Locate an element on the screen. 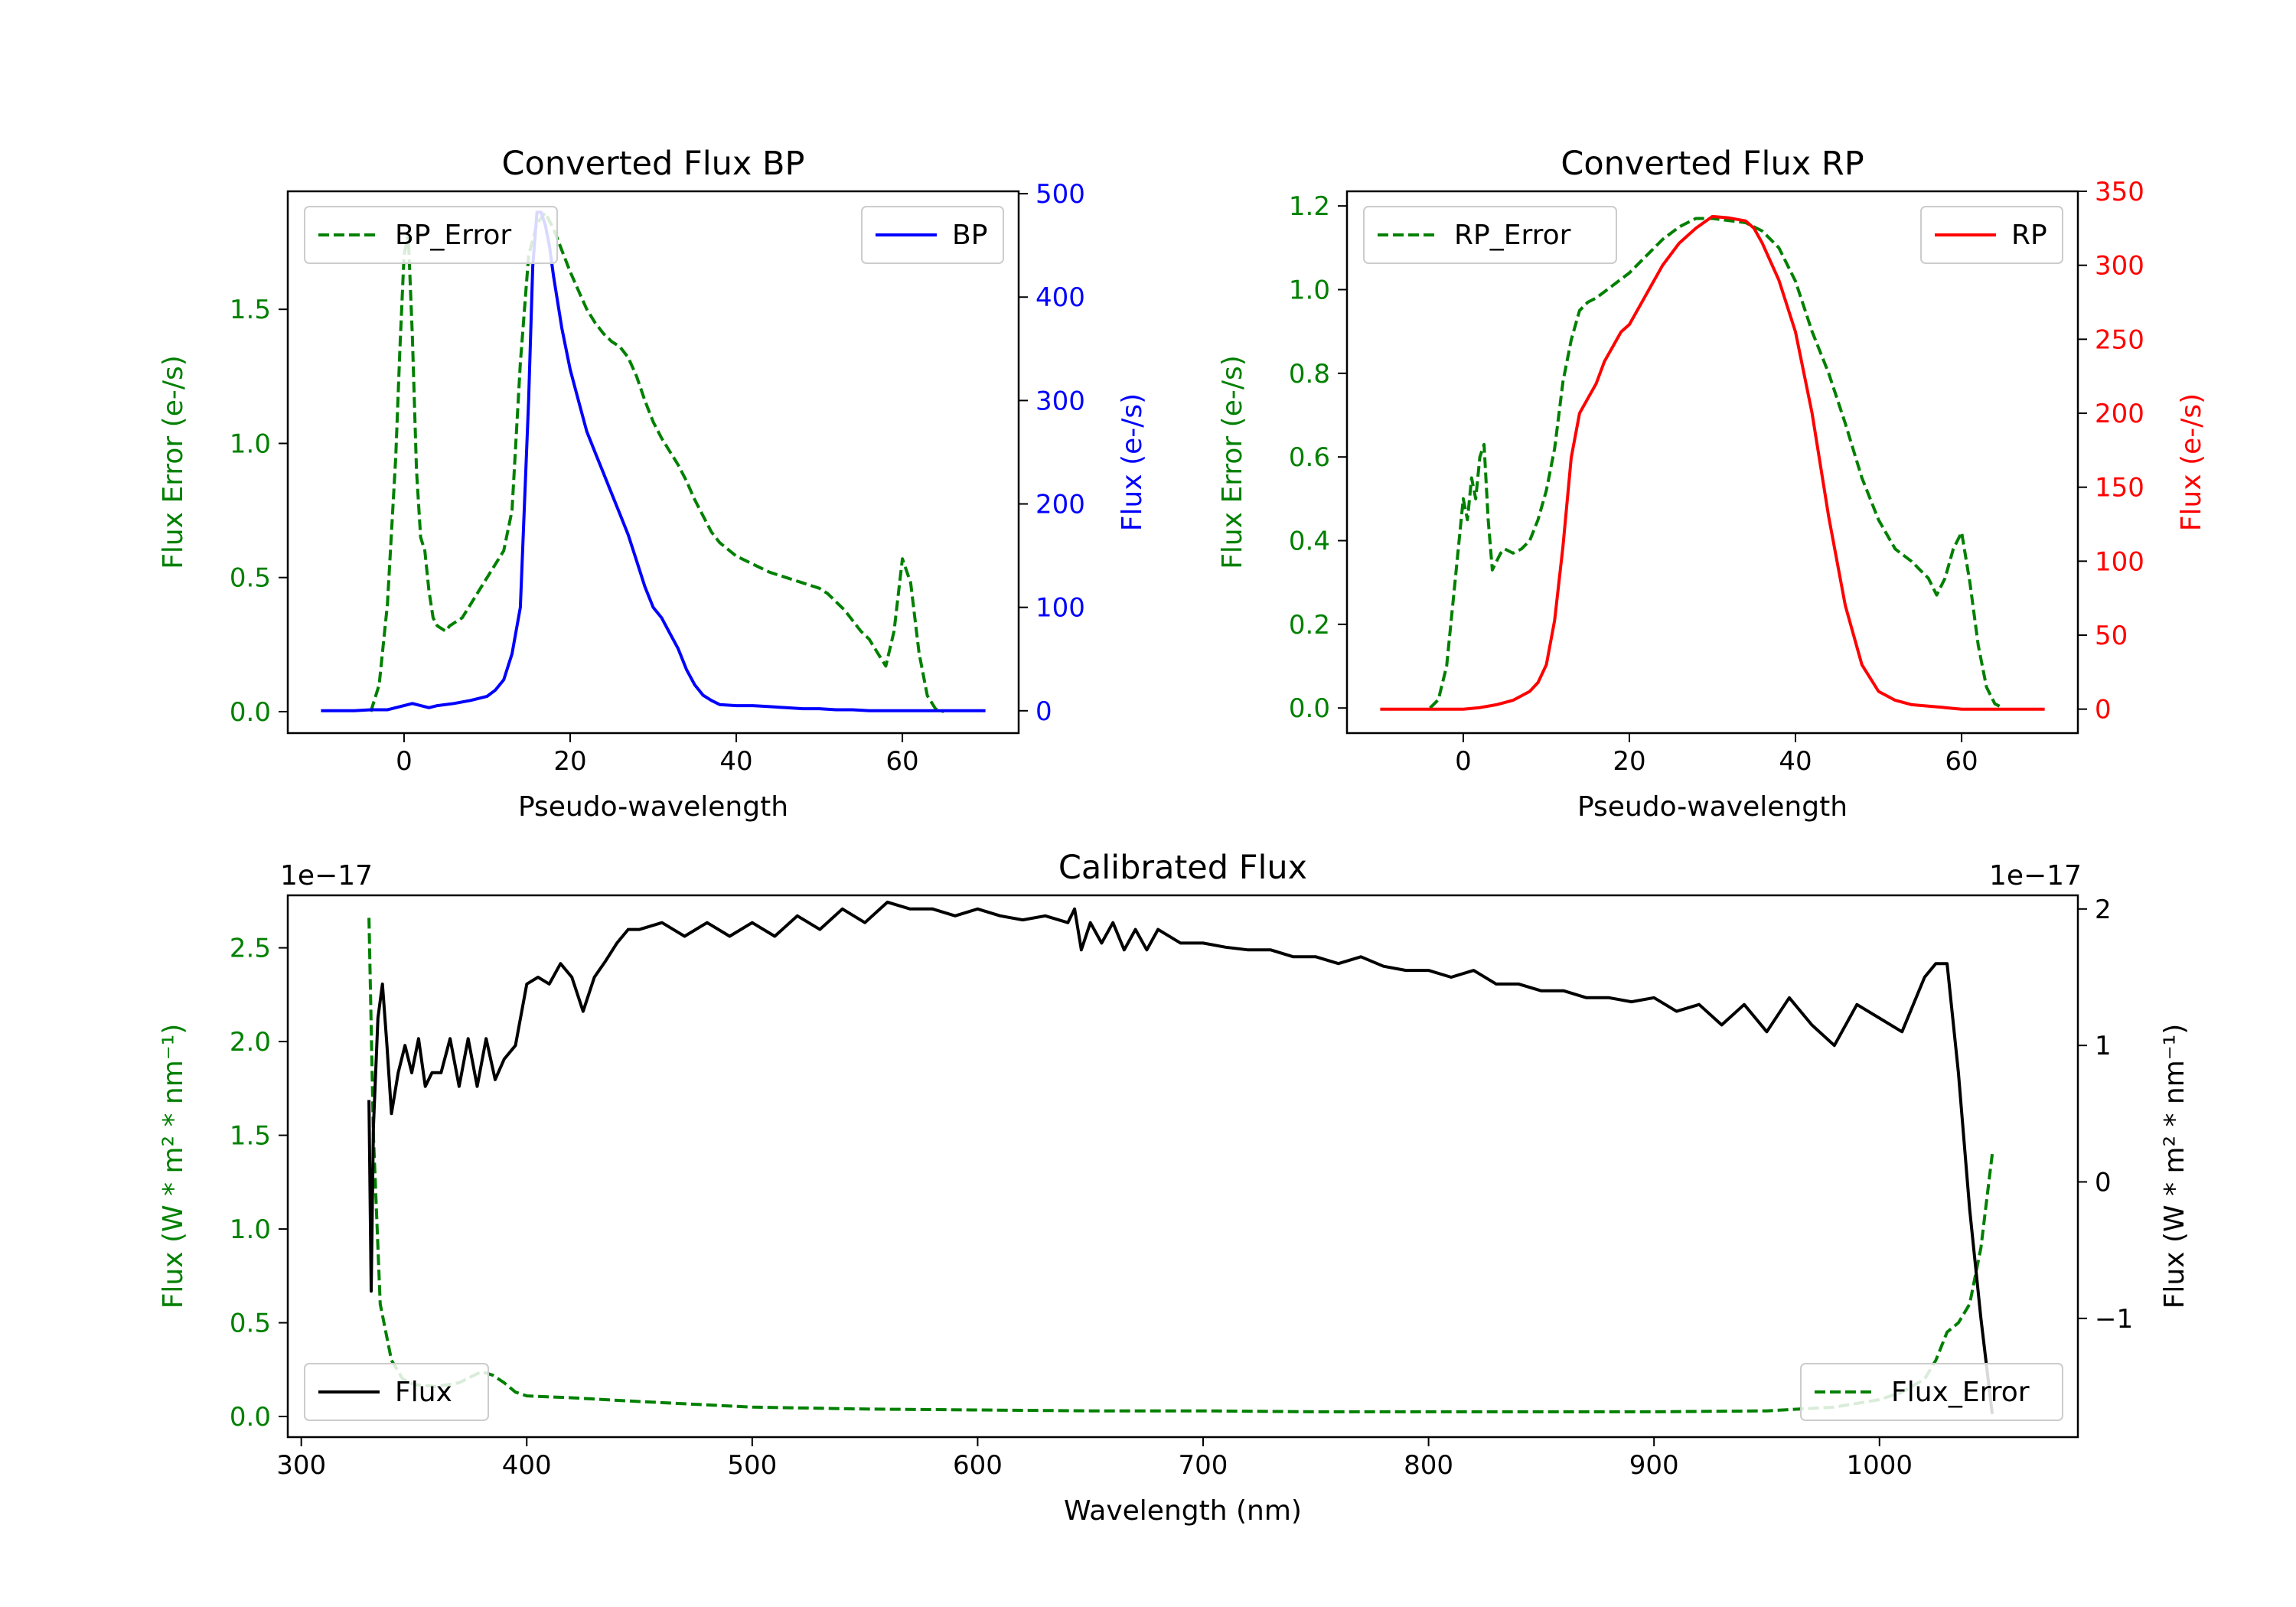 The height and width of the screenshot is (1607, 2296). x-tick-label: 400 is located at coordinates (527, 1465).